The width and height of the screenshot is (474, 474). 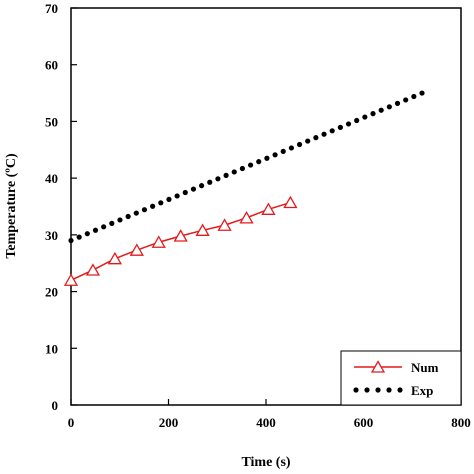 I want to click on legend-box, so click(x=401, y=378).